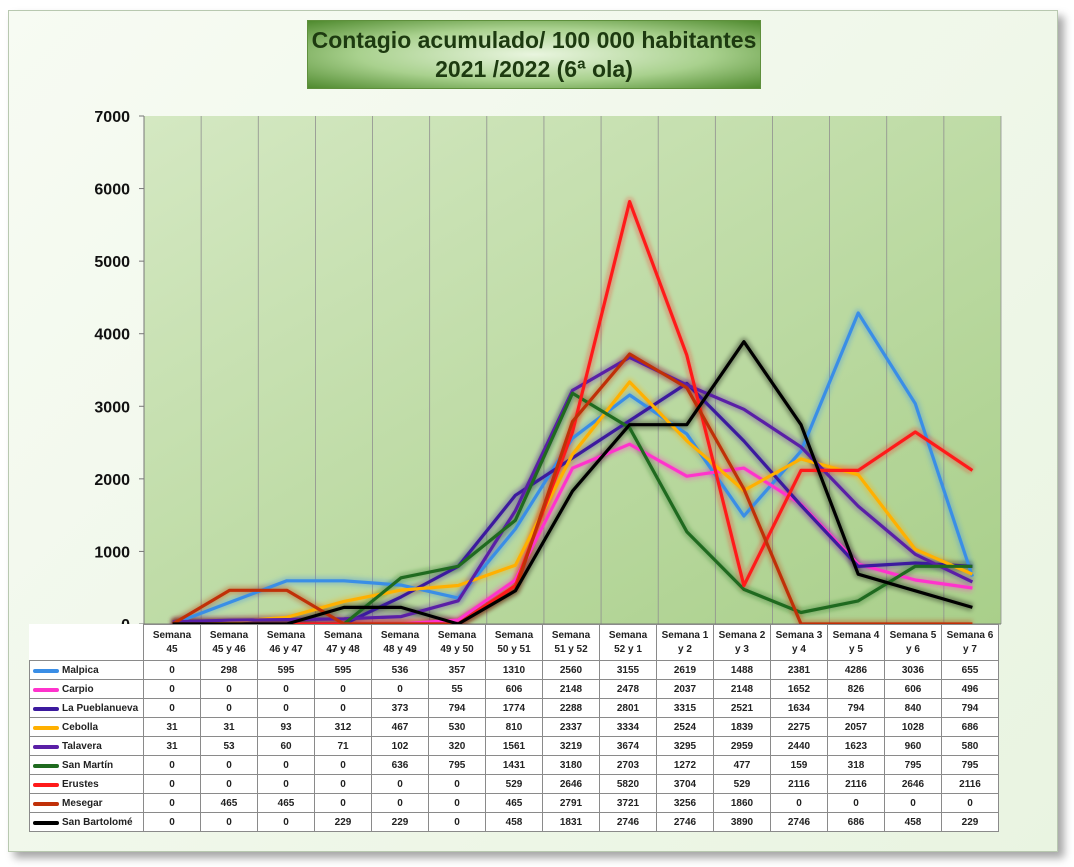  I want to click on data-cell: 1652, so click(799, 689).